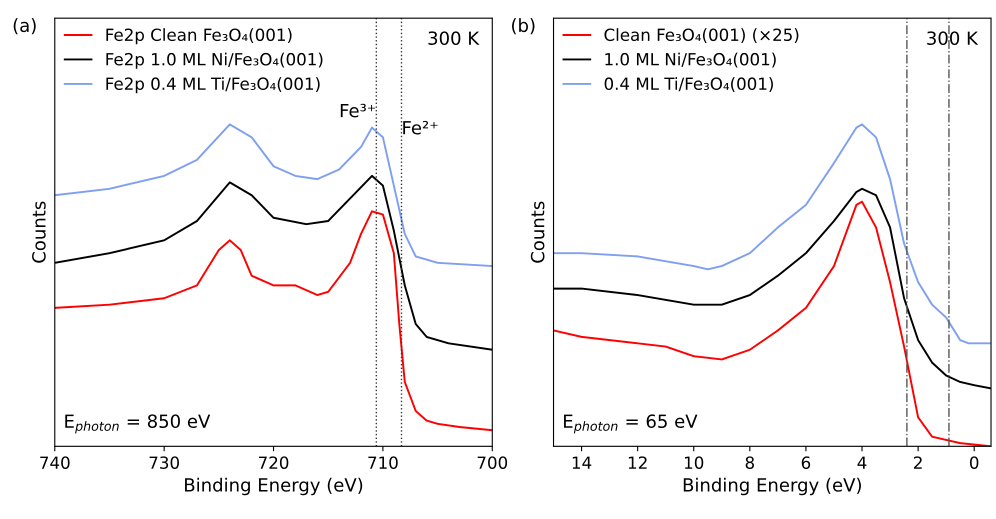 This screenshot has height=519, width=996. I want to click on x-tick-label: 4, so click(862, 462).